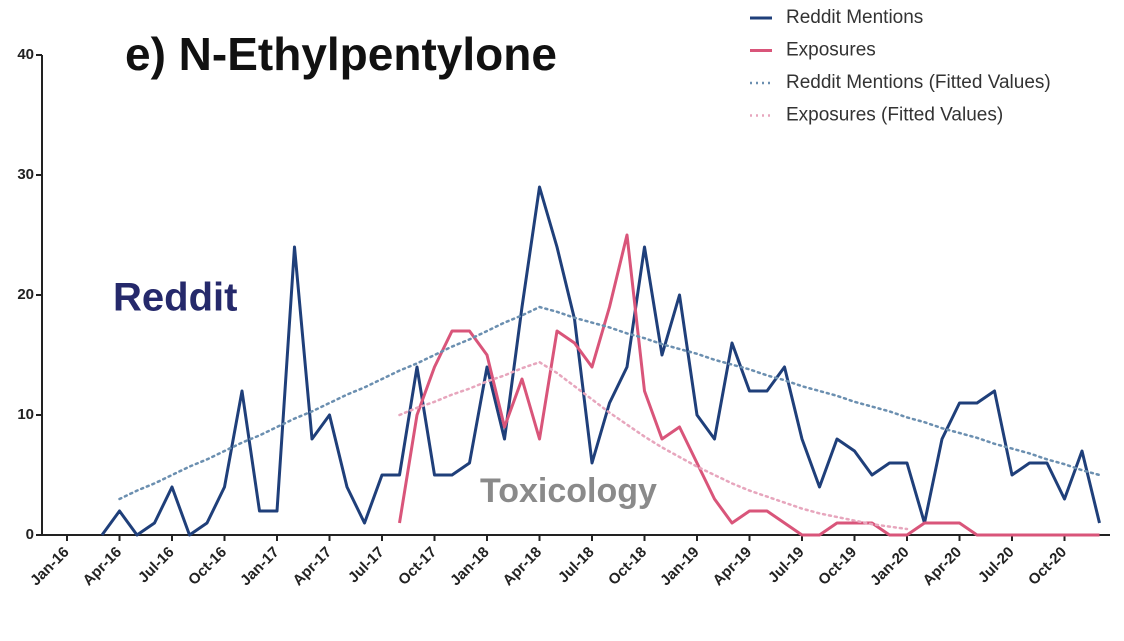  Describe the element at coordinates (943, 567) in the screenshot. I see `x-tick-label: Apr-20` at that location.